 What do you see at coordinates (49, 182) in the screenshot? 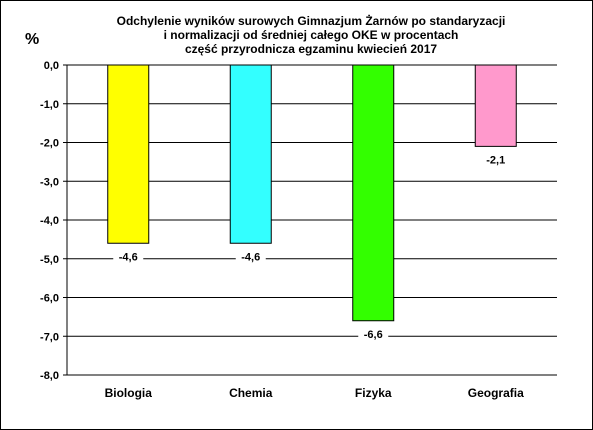
I see `y-tick-label: -3,0` at bounding box center [49, 182].